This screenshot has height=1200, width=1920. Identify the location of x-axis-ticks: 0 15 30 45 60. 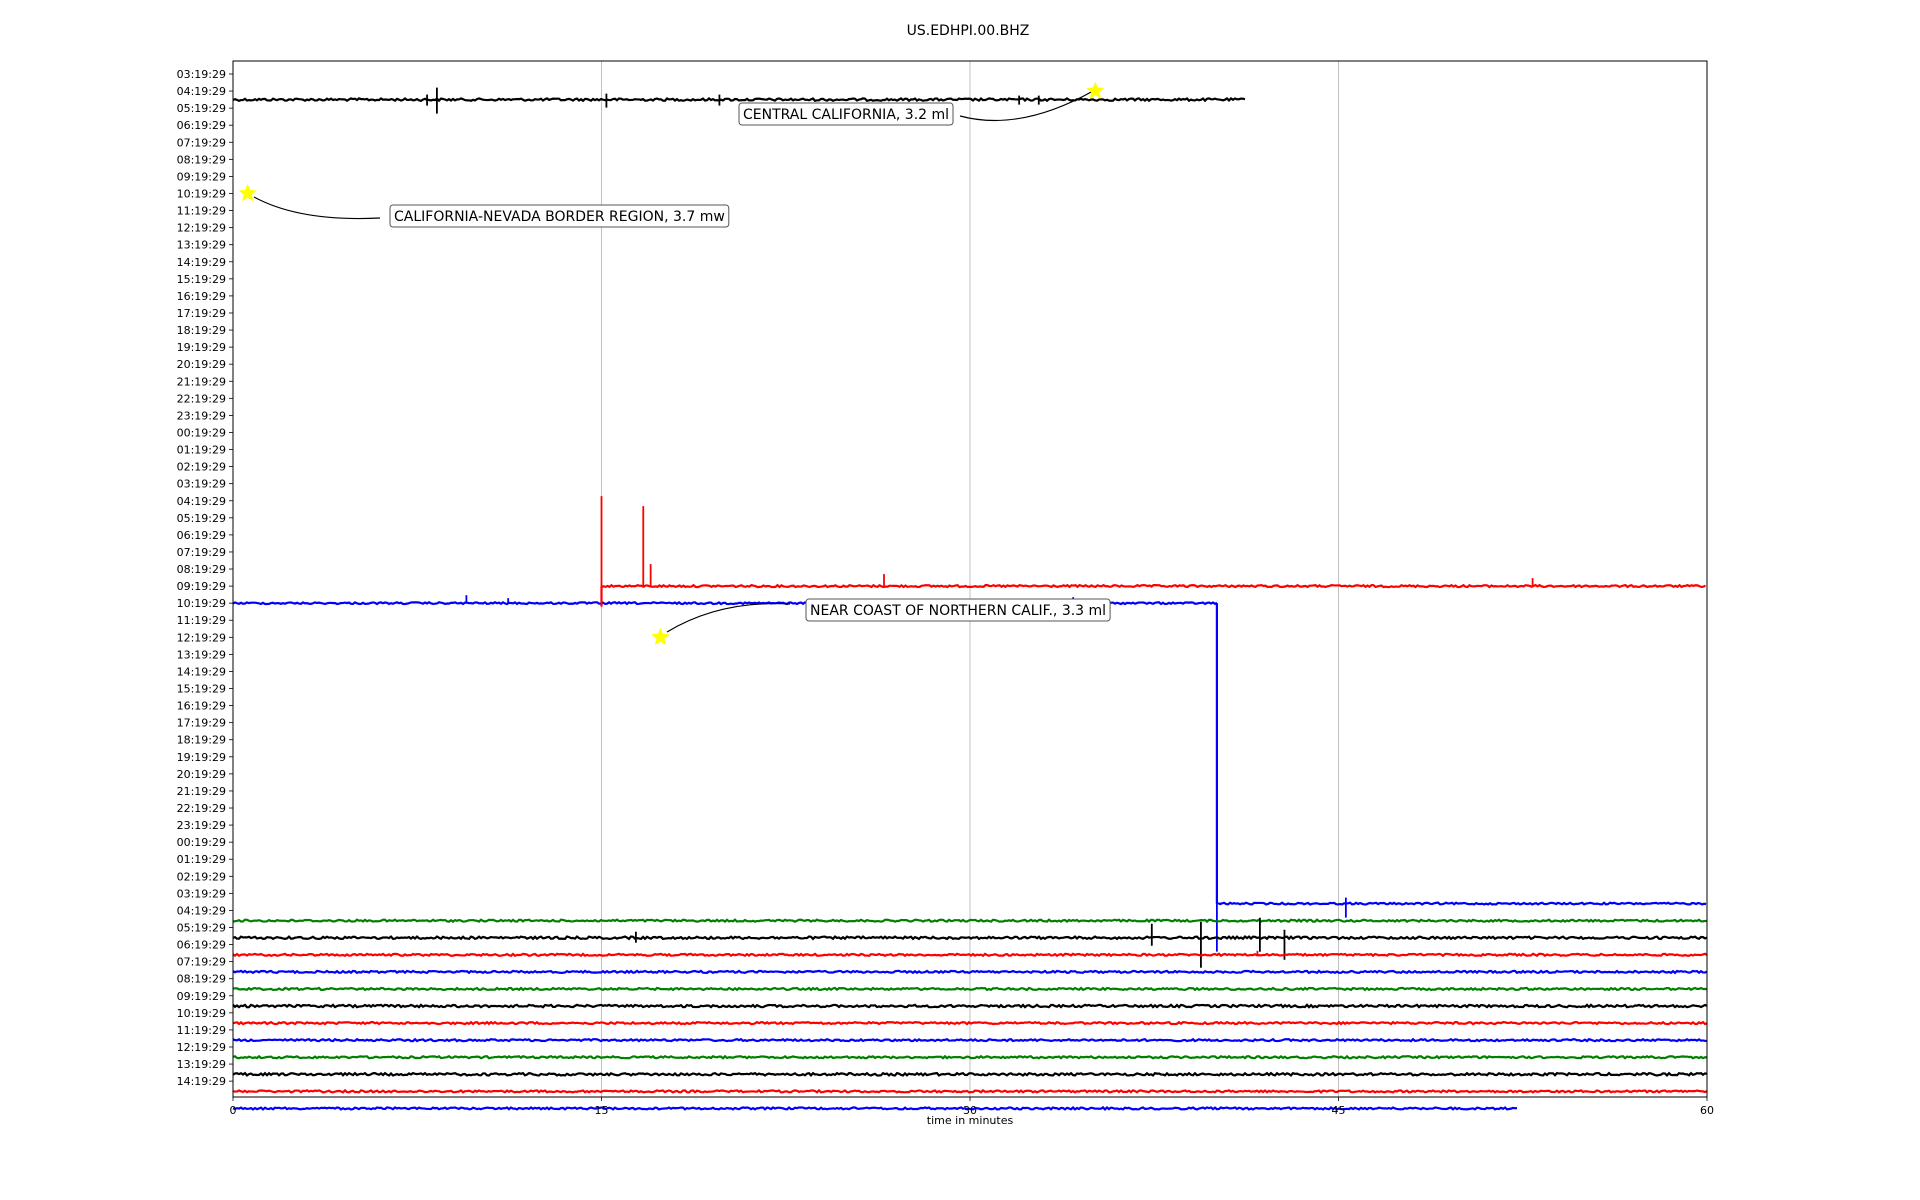
(972, 1107).